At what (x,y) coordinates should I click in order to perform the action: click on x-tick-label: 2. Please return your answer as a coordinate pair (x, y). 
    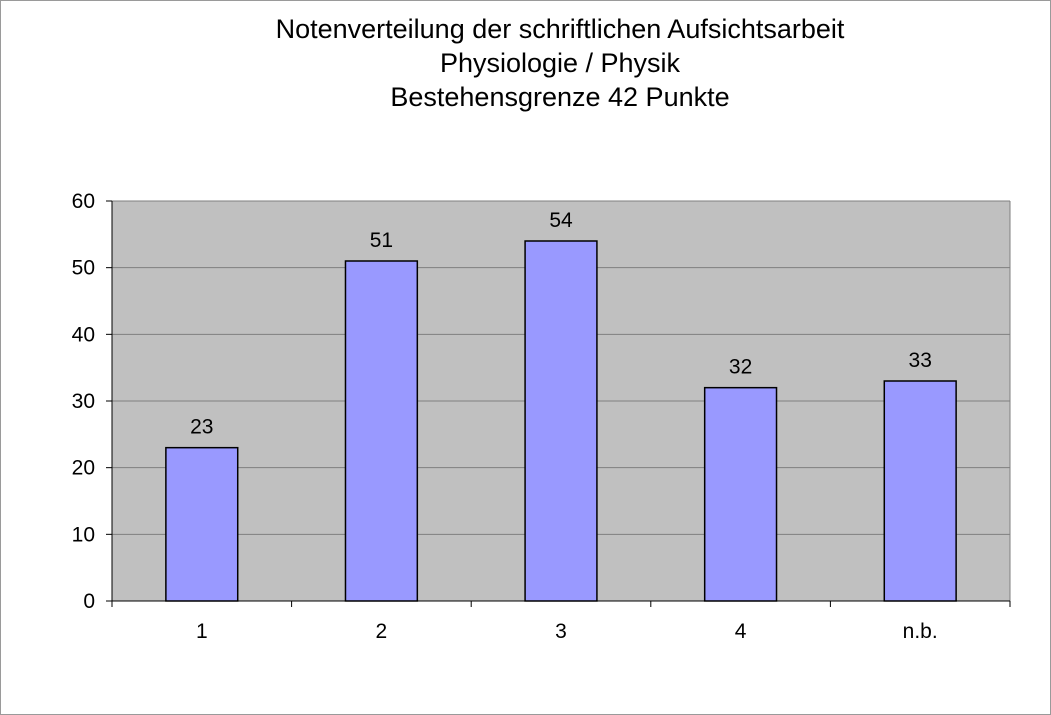
    Looking at the image, I should click on (382, 631).